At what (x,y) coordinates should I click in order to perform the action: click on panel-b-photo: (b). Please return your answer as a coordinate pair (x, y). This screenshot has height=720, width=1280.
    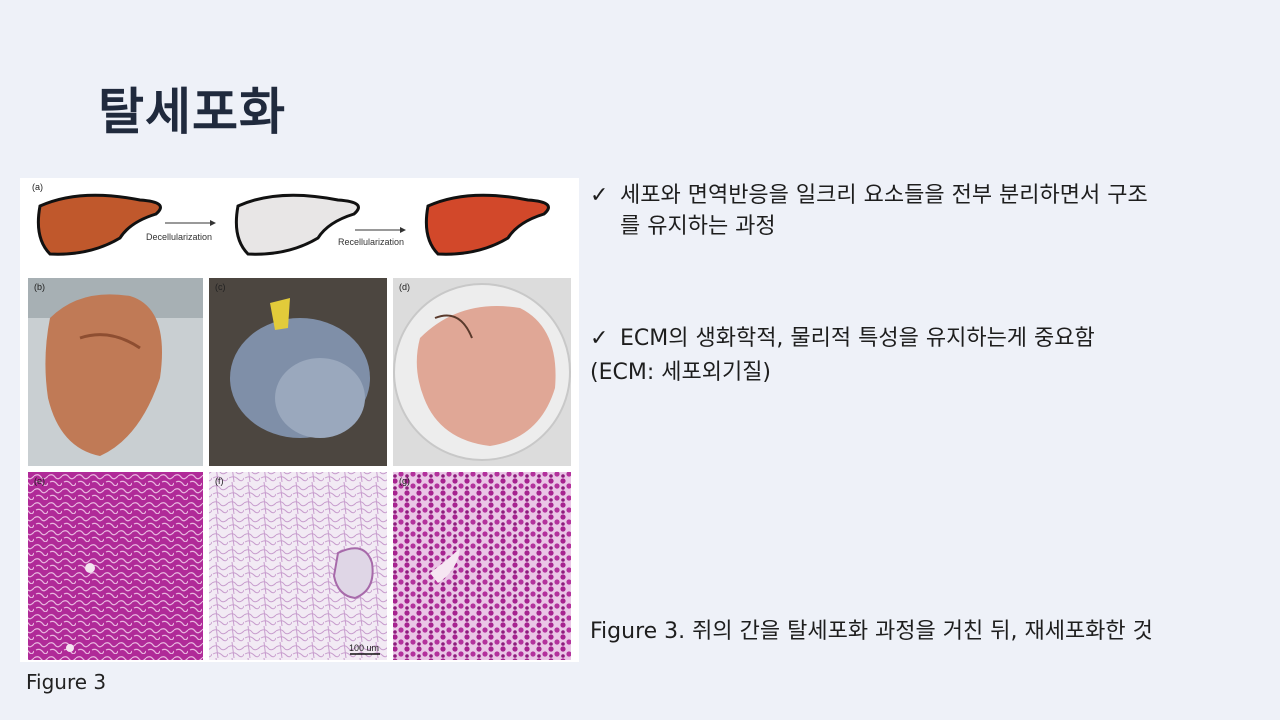
    Looking at the image, I should click on (115, 372).